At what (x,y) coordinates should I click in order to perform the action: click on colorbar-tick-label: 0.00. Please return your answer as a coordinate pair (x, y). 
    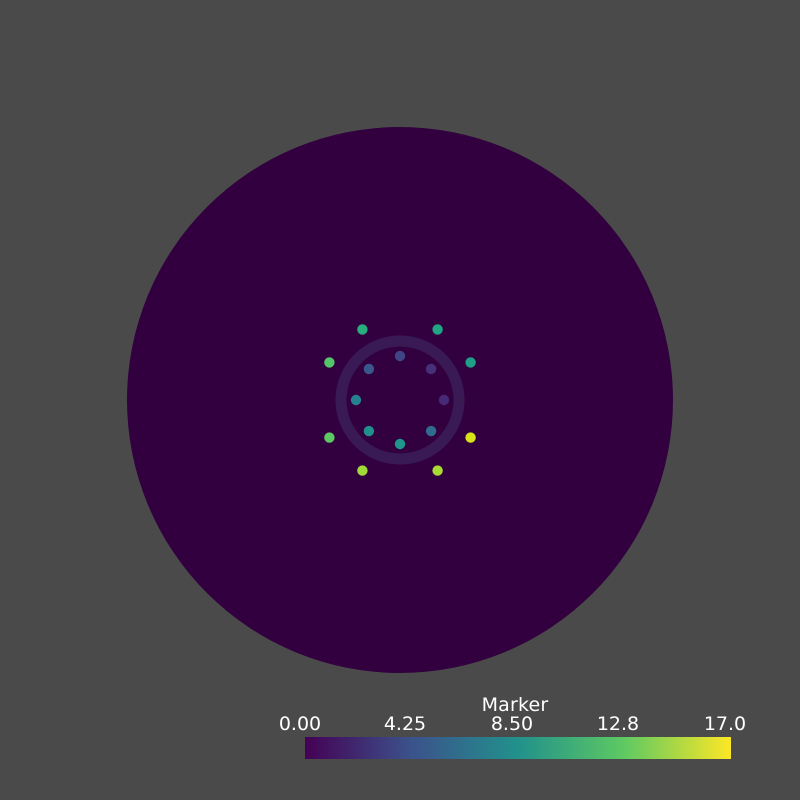
    Looking at the image, I should click on (300, 724).